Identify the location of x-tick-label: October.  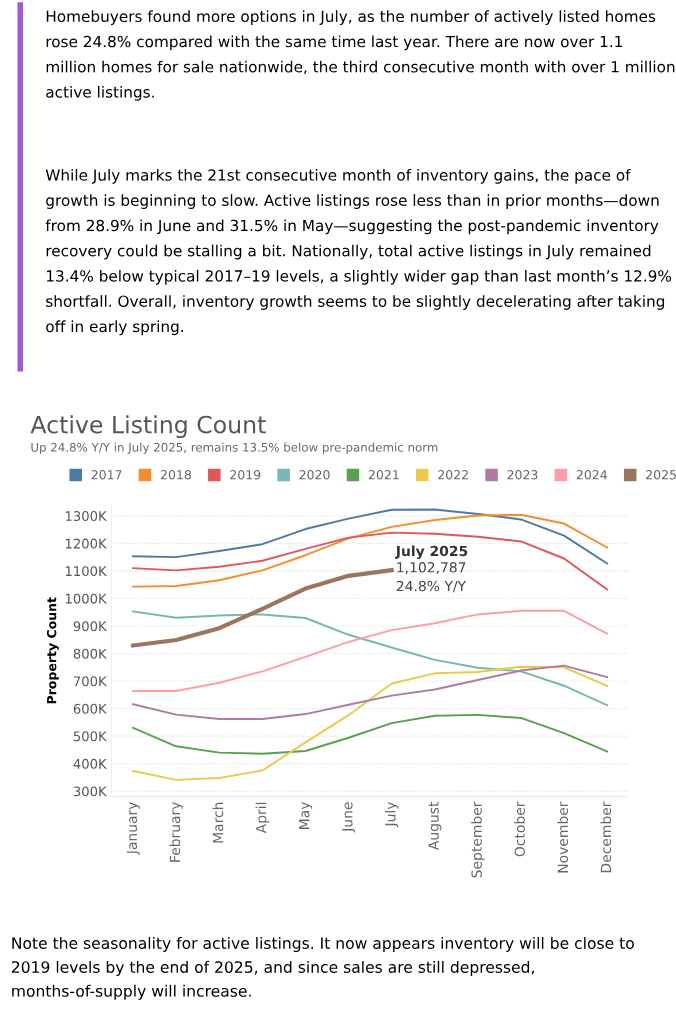
(519, 829).